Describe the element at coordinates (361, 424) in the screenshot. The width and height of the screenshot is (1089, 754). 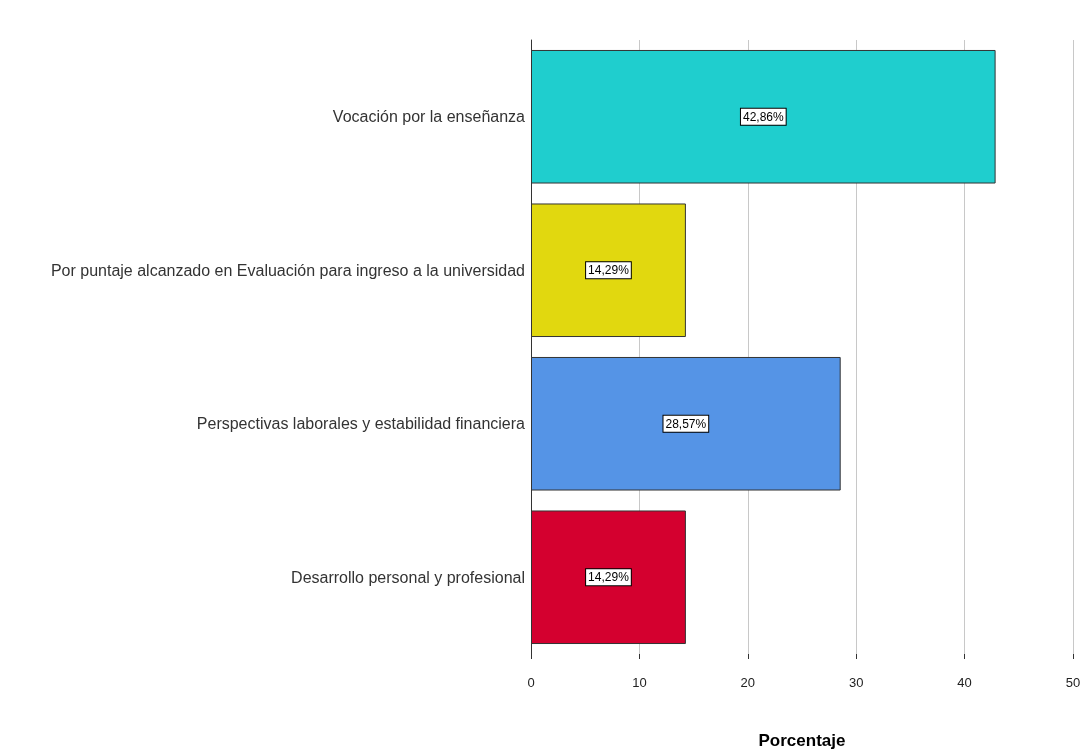
I see `y-tick-label: Perspectivas laborales y estabilidad financiera` at that location.